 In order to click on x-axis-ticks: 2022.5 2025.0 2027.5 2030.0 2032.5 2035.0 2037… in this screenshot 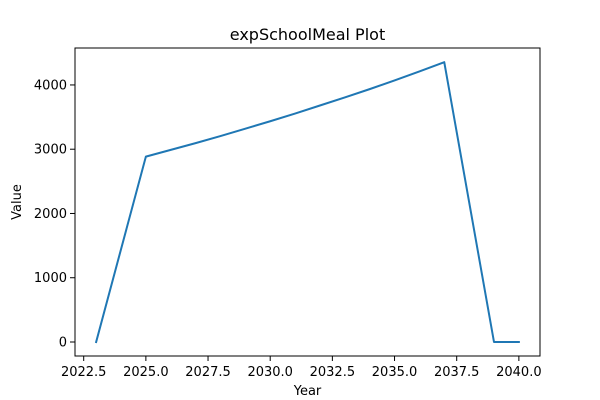, I will do `click(301, 368)`.